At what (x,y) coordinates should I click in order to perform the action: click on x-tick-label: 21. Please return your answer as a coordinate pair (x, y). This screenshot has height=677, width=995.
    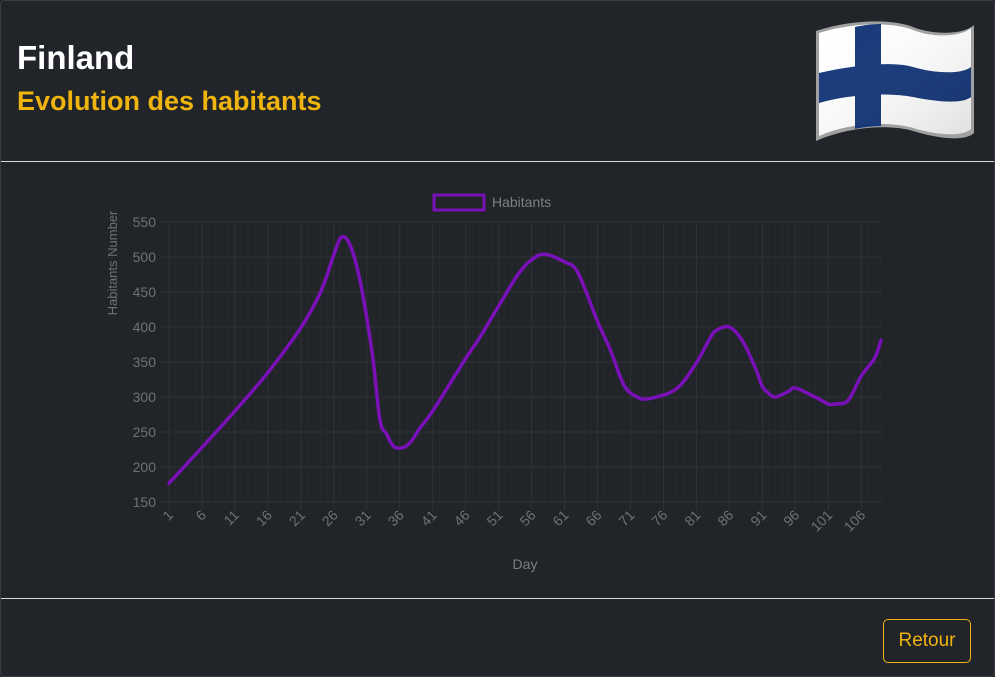
    Looking at the image, I should click on (297, 518).